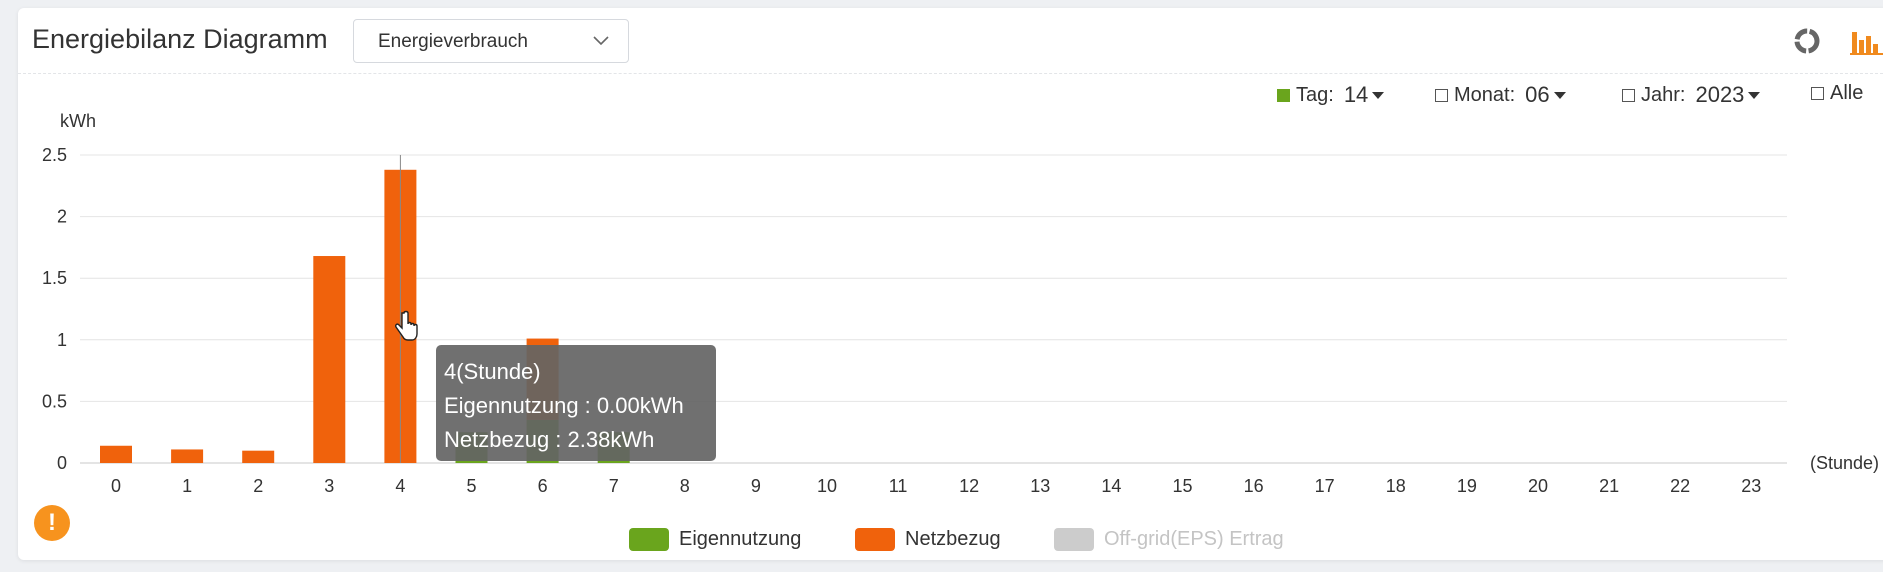 This screenshot has height=572, width=1883. What do you see at coordinates (649, 539) in the screenshot?
I see `legend-swatch-eigennutzung` at bounding box center [649, 539].